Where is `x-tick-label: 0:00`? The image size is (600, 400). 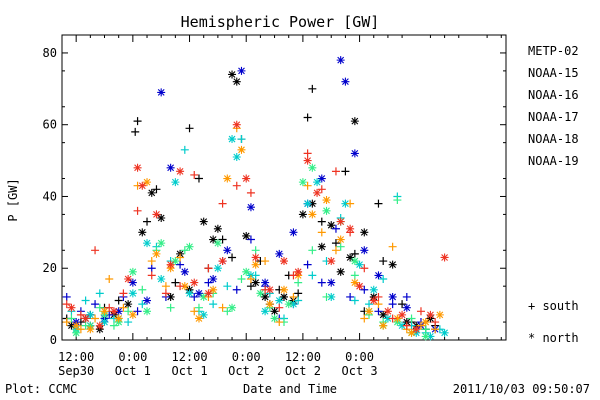 x-tick-label: 0:00 is located at coordinates (246, 357).